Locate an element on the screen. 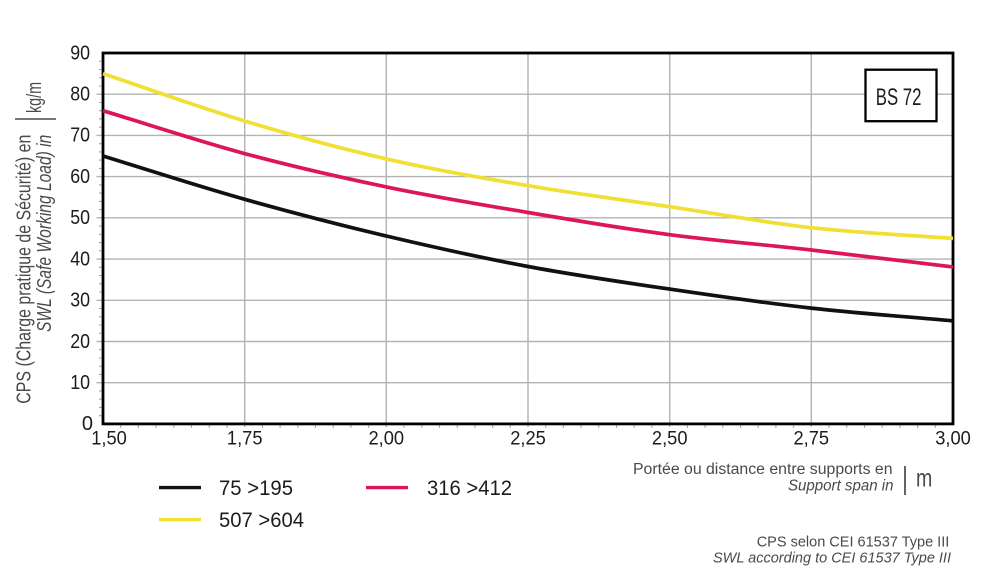  svg-text: 30 is located at coordinates (80, 301).